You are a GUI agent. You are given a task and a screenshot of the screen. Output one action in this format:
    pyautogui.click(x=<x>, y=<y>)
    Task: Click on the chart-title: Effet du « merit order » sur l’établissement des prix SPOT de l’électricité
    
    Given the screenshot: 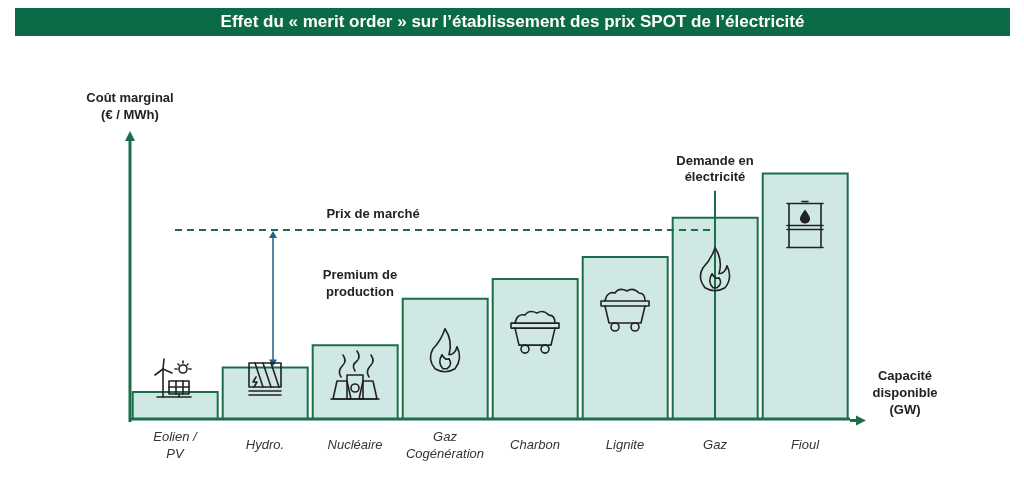 What is the action you would take?
    pyautogui.click(x=512, y=22)
    